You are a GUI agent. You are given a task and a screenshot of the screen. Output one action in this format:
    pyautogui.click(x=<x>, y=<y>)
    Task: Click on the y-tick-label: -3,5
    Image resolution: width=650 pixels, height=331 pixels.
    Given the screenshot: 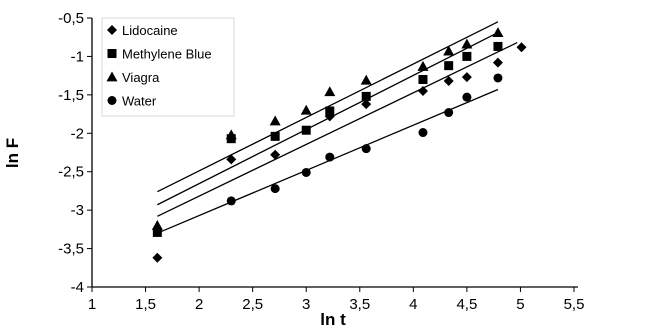 What is the action you would take?
    pyautogui.click(x=71, y=249)
    